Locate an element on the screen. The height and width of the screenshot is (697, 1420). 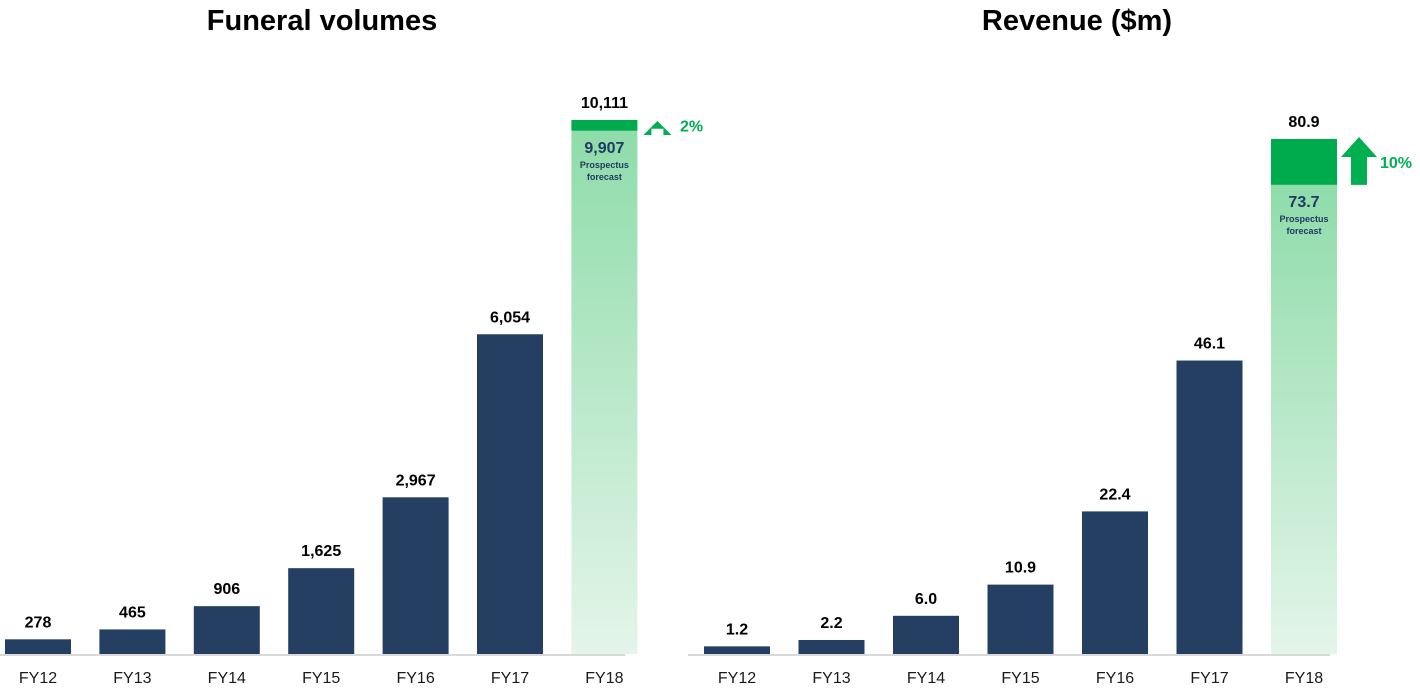
forecast-value-label: 9,907 is located at coordinates (604, 148).